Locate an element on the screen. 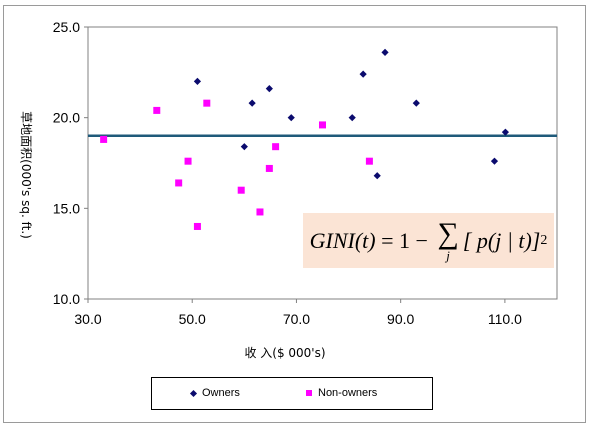 This screenshot has width=607, height=434. formula-sum-index: j is located at coordinates (448, 255).